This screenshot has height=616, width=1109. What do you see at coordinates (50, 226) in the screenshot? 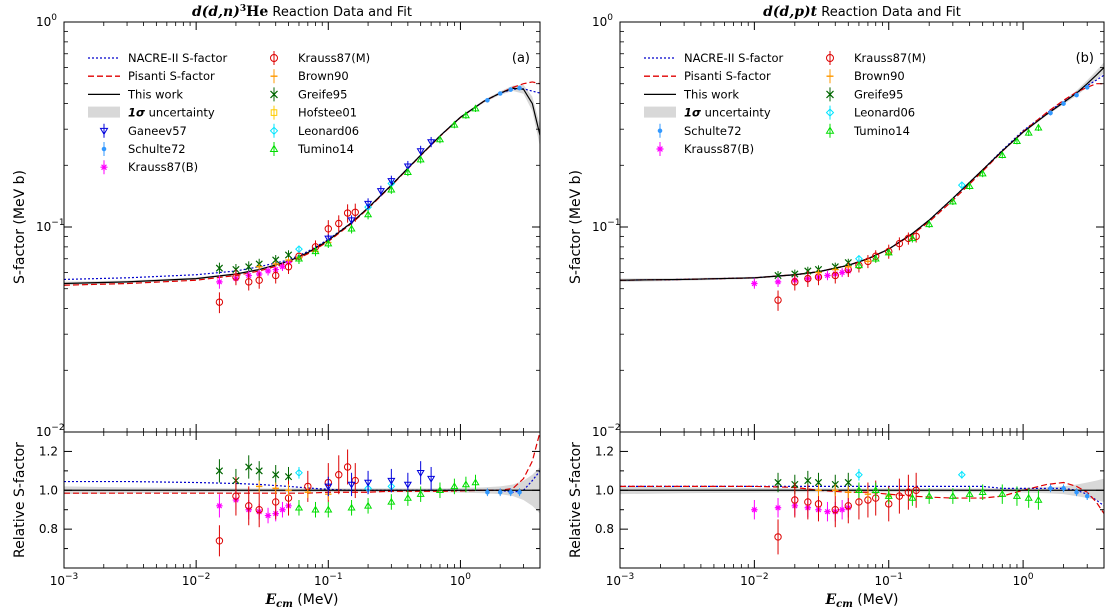
I see `y-tick-label-top-0-1: 10⁻¹` at bounding box center [50, 226].